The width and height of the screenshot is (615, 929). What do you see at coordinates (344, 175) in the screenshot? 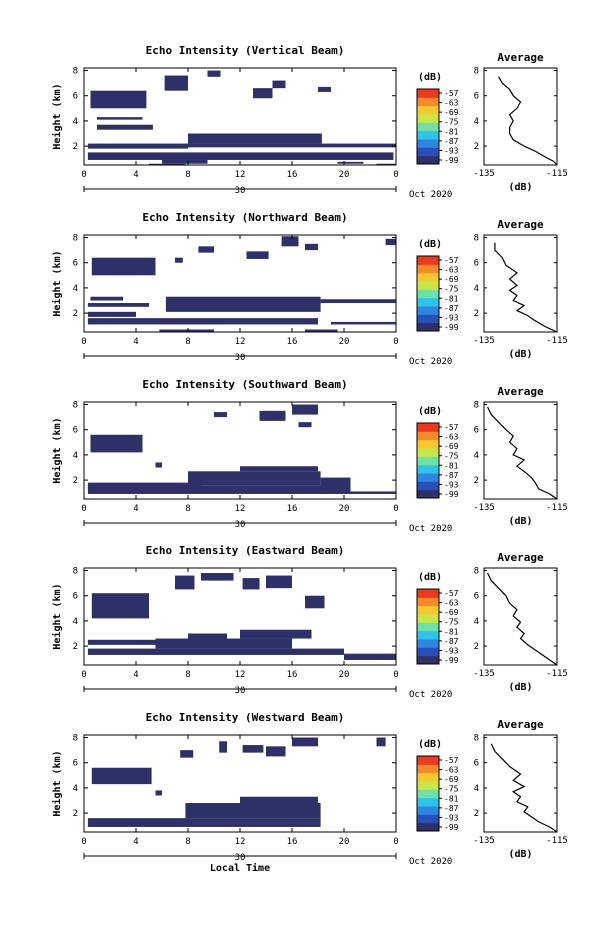
I see `x-tick-label: 20` at bounding box center [344, 175].